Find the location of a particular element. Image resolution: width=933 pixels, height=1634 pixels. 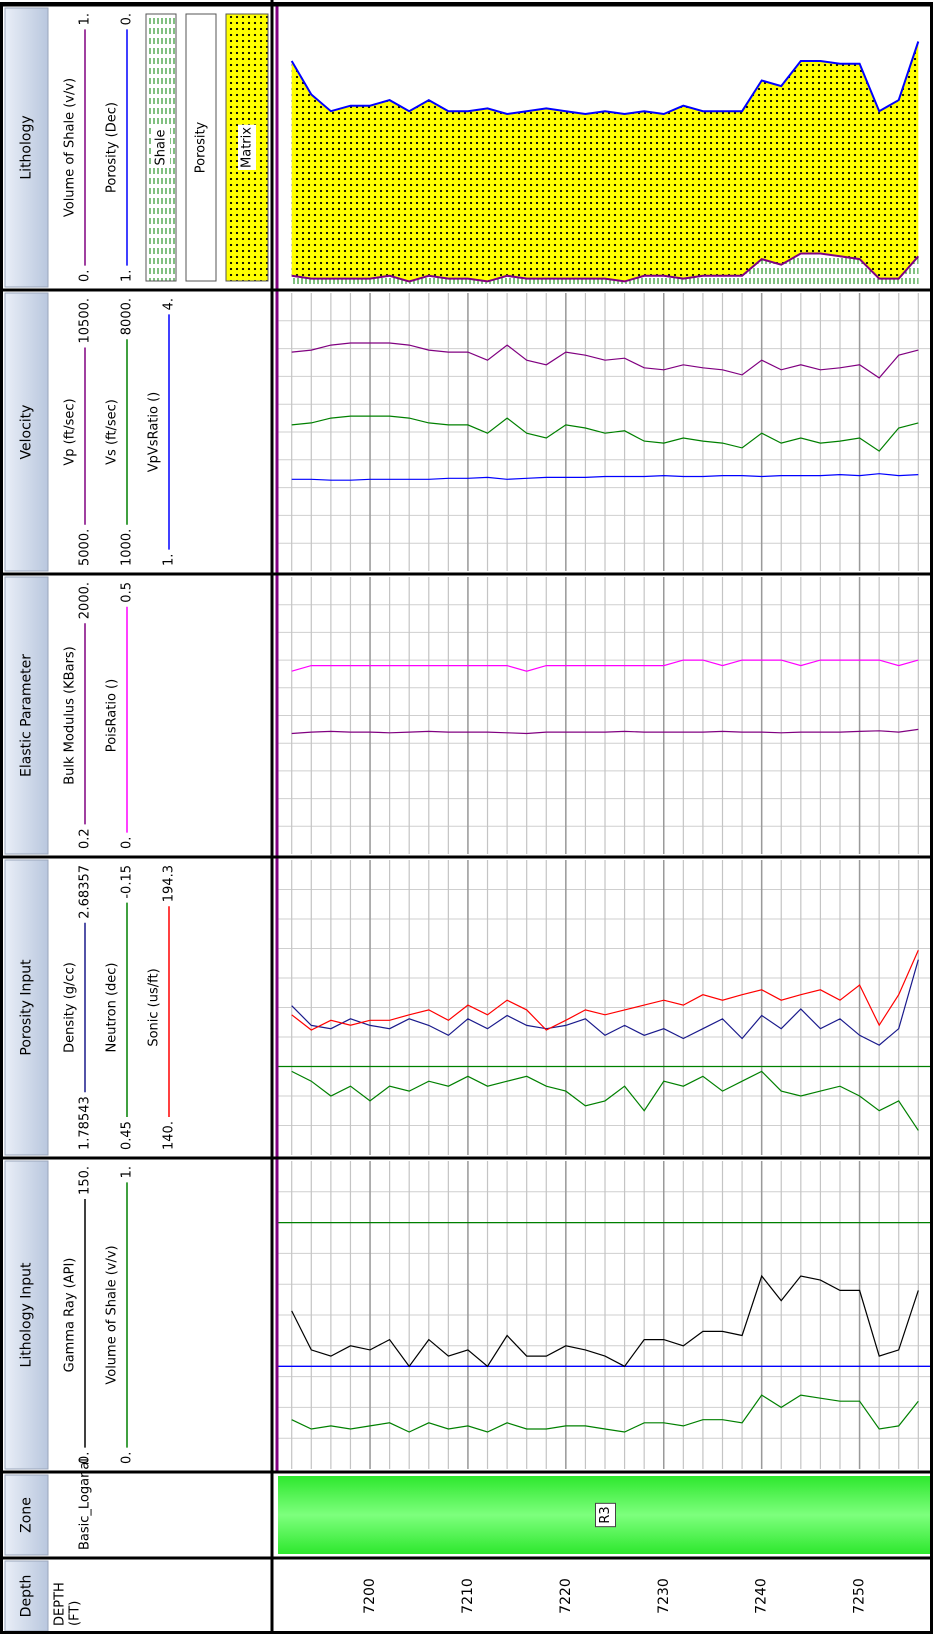

depth-tick-label: 7200 is located at coordinates (370, 1596).